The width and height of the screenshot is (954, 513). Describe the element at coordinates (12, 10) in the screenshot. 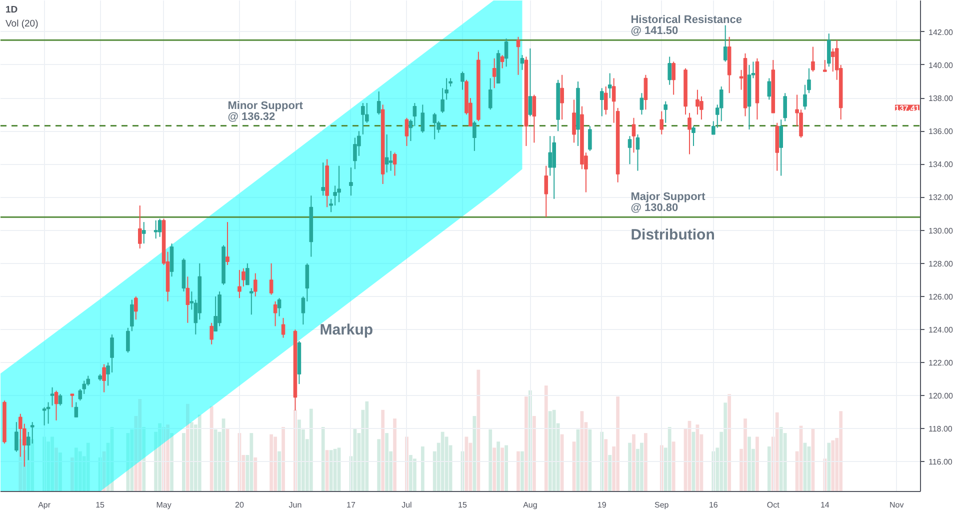

I see `chart-title: 1D` at that location.